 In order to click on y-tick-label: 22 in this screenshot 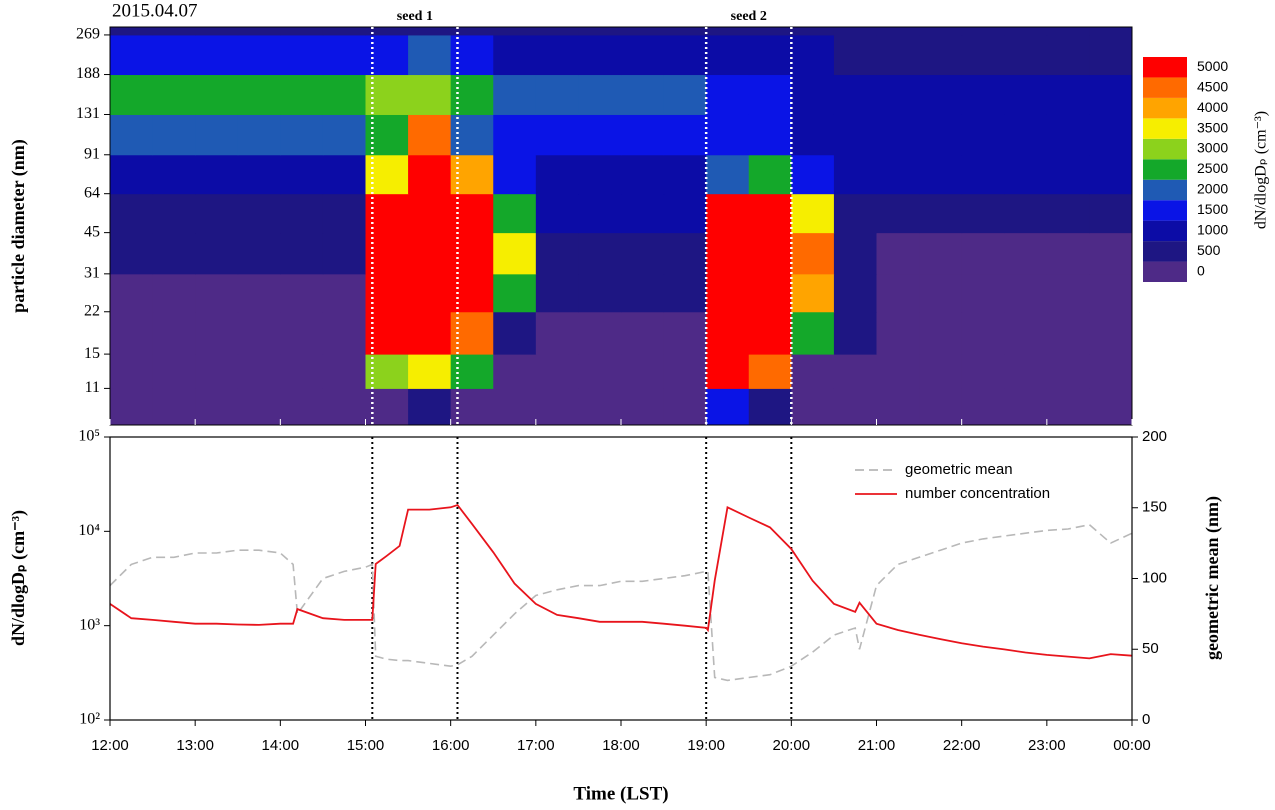, I will do `click(92, 310)`.